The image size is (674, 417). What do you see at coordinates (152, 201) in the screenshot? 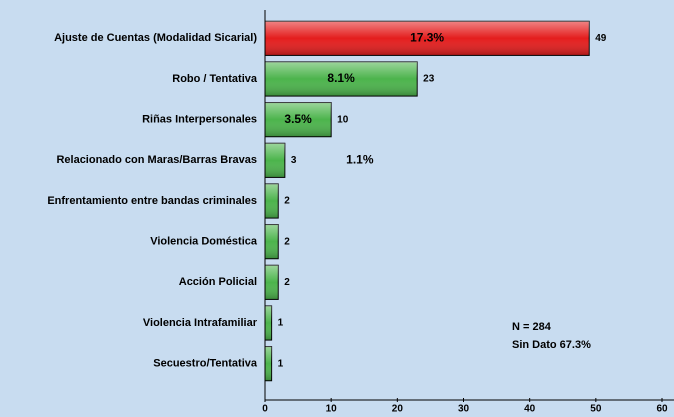
I see `category-label: Enfrentamiento entre bandas criminales` at bounding box center [152, 201].